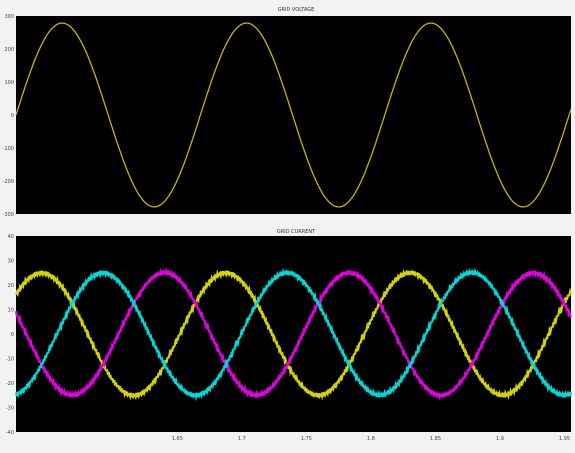 The image size is (575, 453). I want to click on voltage-y-tick-label: -200, so click(8, 182).